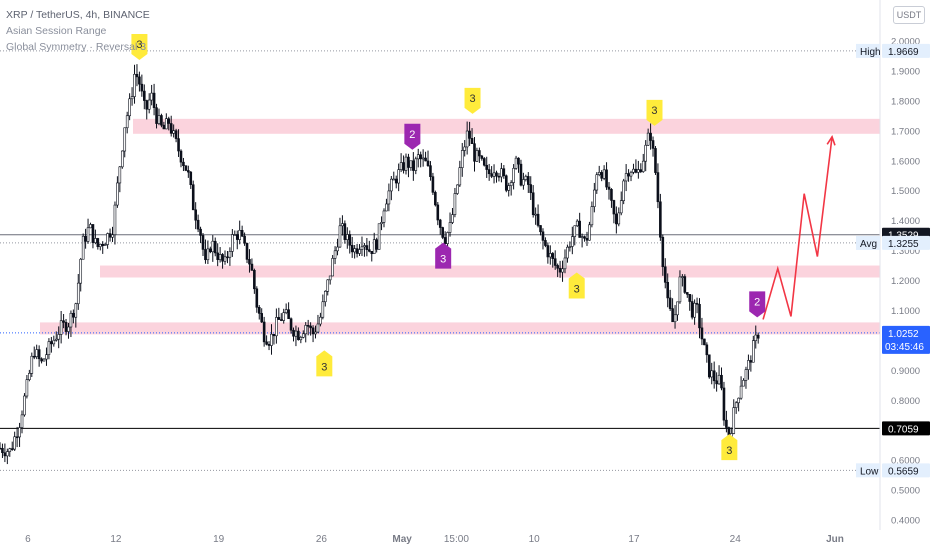  What do you see at coordinates (835, 539) in the screenshot?
I see `x-tick-label: Jun` at bounding box center [835, 539].